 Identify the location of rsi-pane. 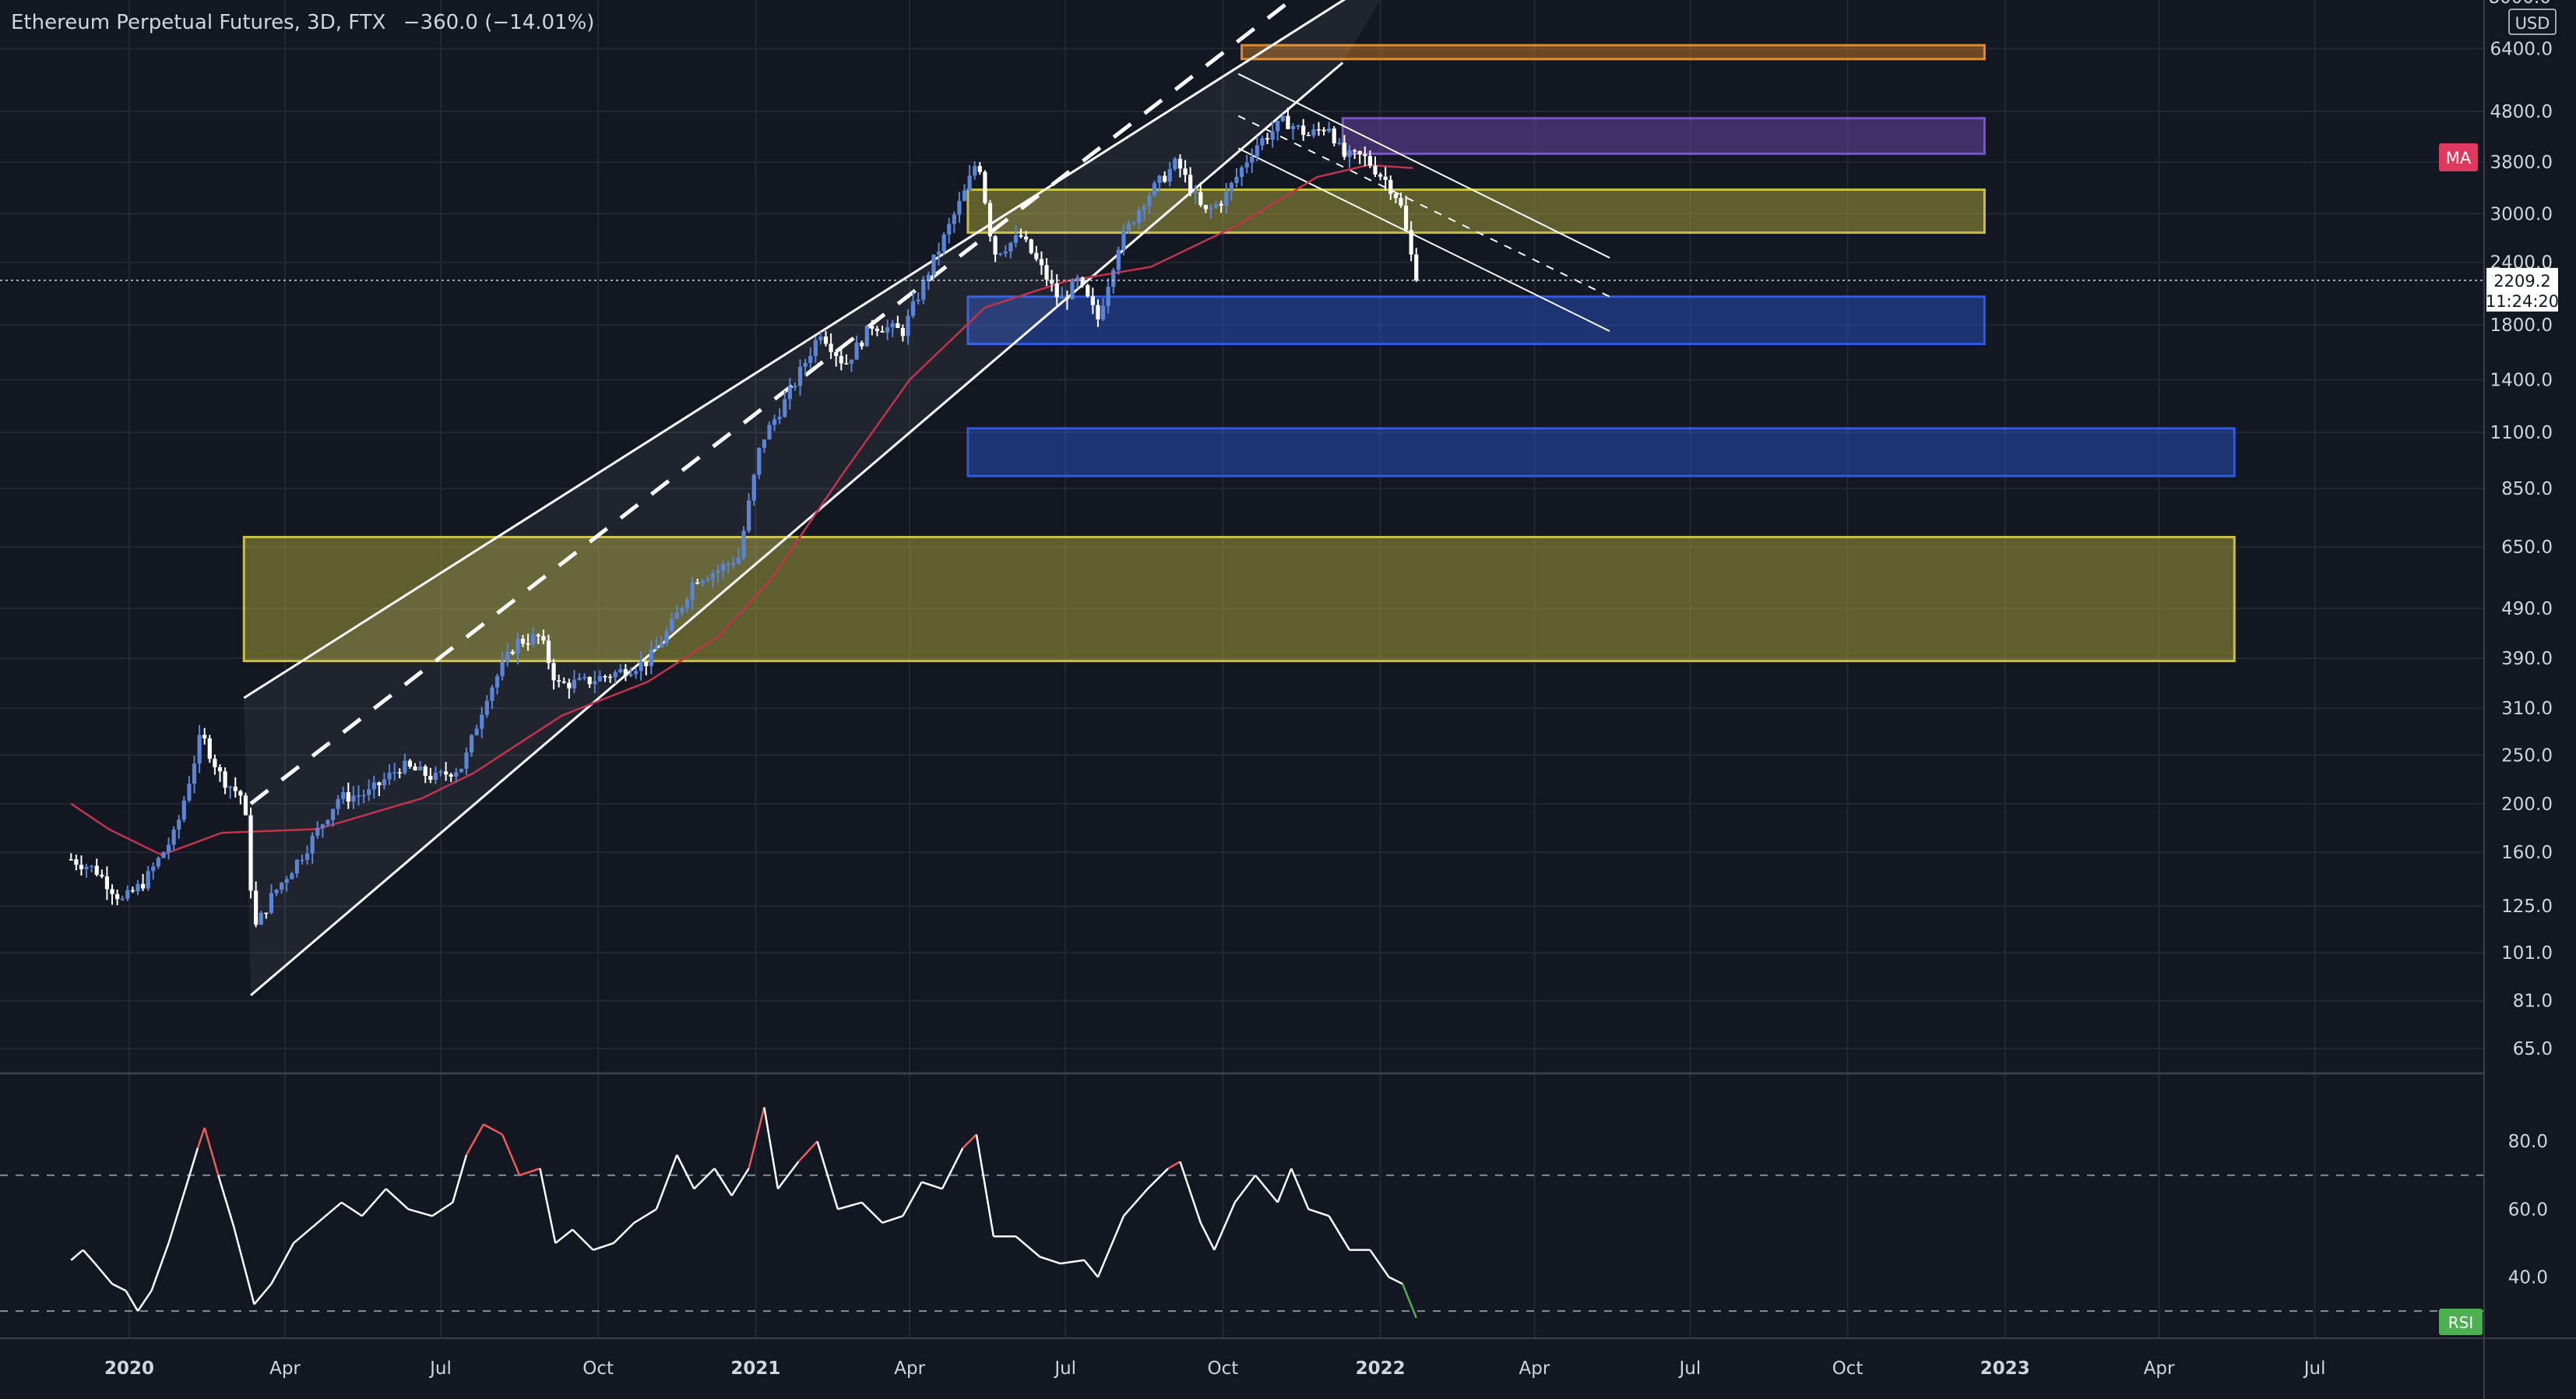
(743, 1213).